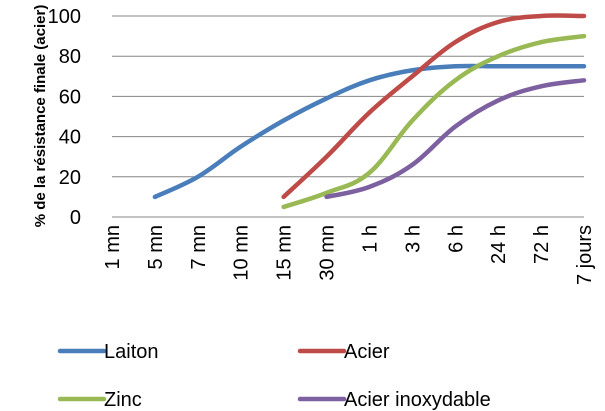  Describe the element at coordinates (156, 247) in the screenshot. I see `x-tick-label: 5 mn` at that location.